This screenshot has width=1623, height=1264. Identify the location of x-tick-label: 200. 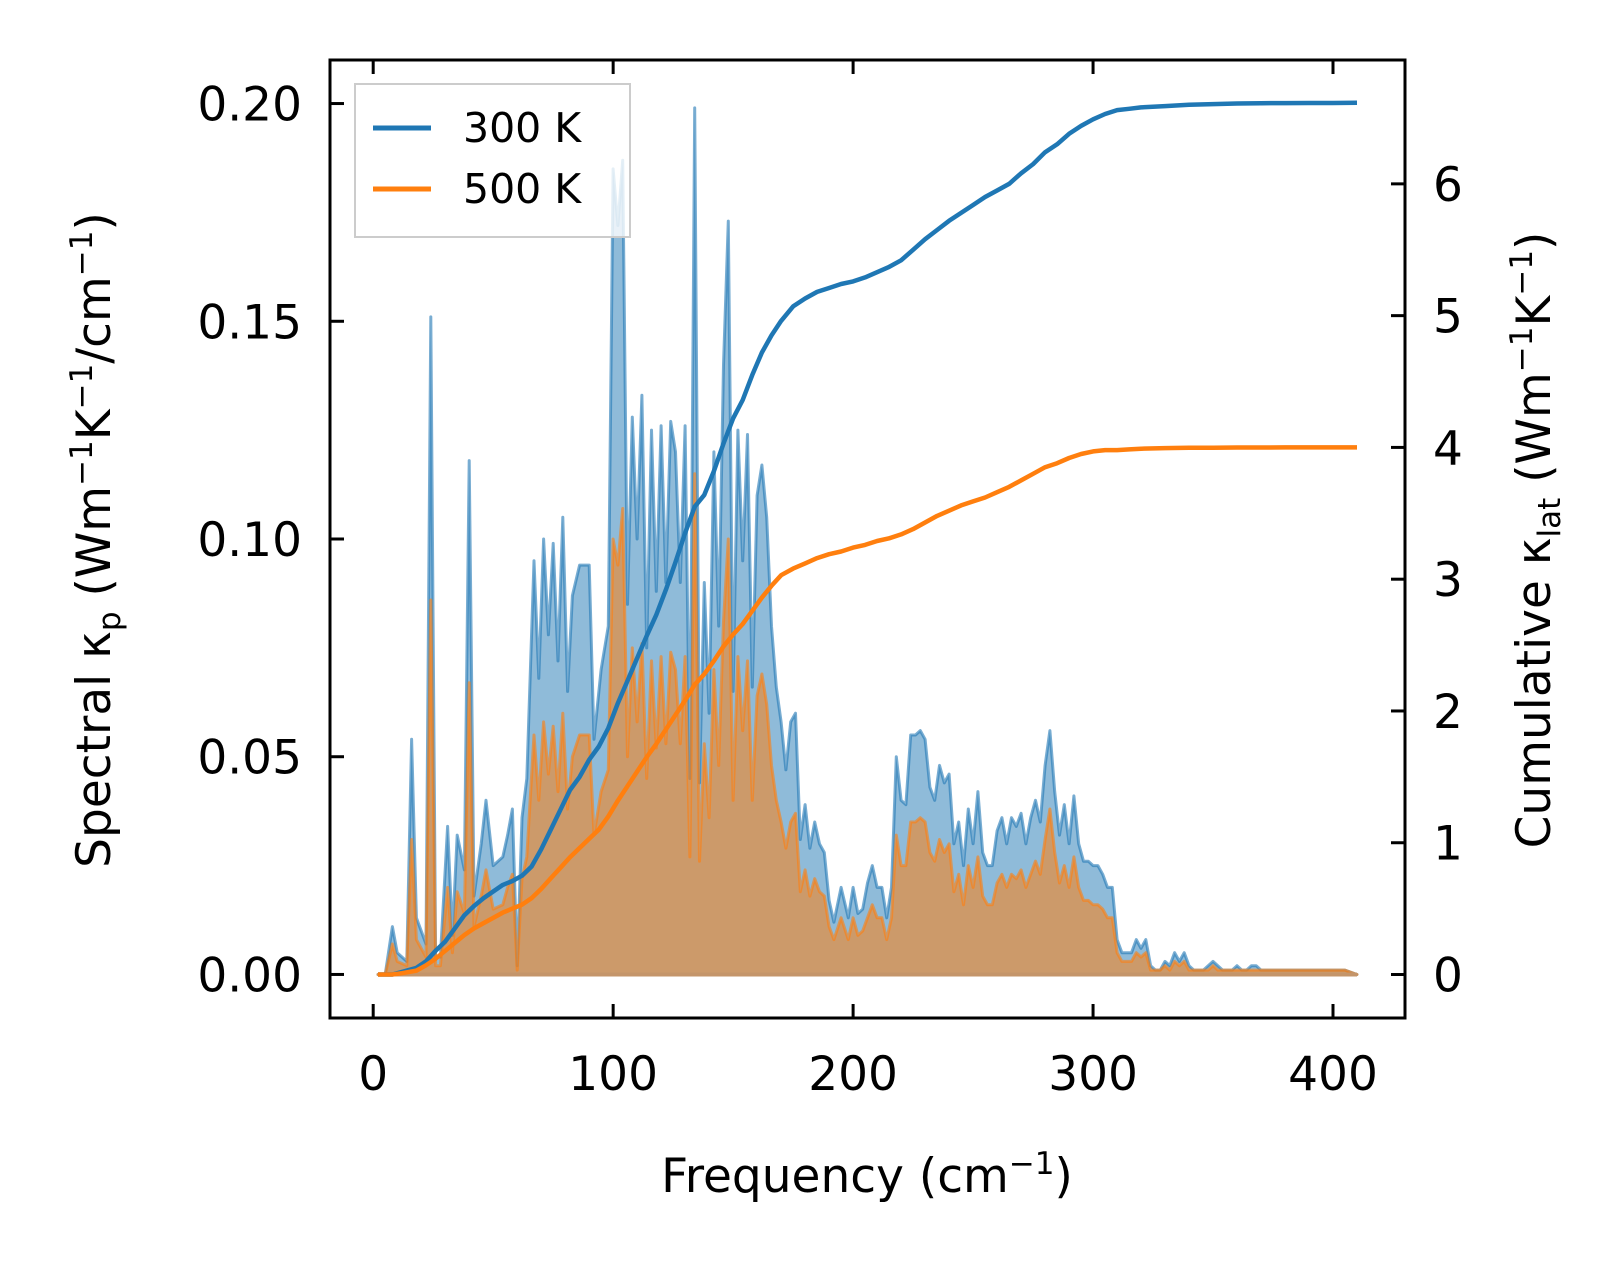
(853, 1074).